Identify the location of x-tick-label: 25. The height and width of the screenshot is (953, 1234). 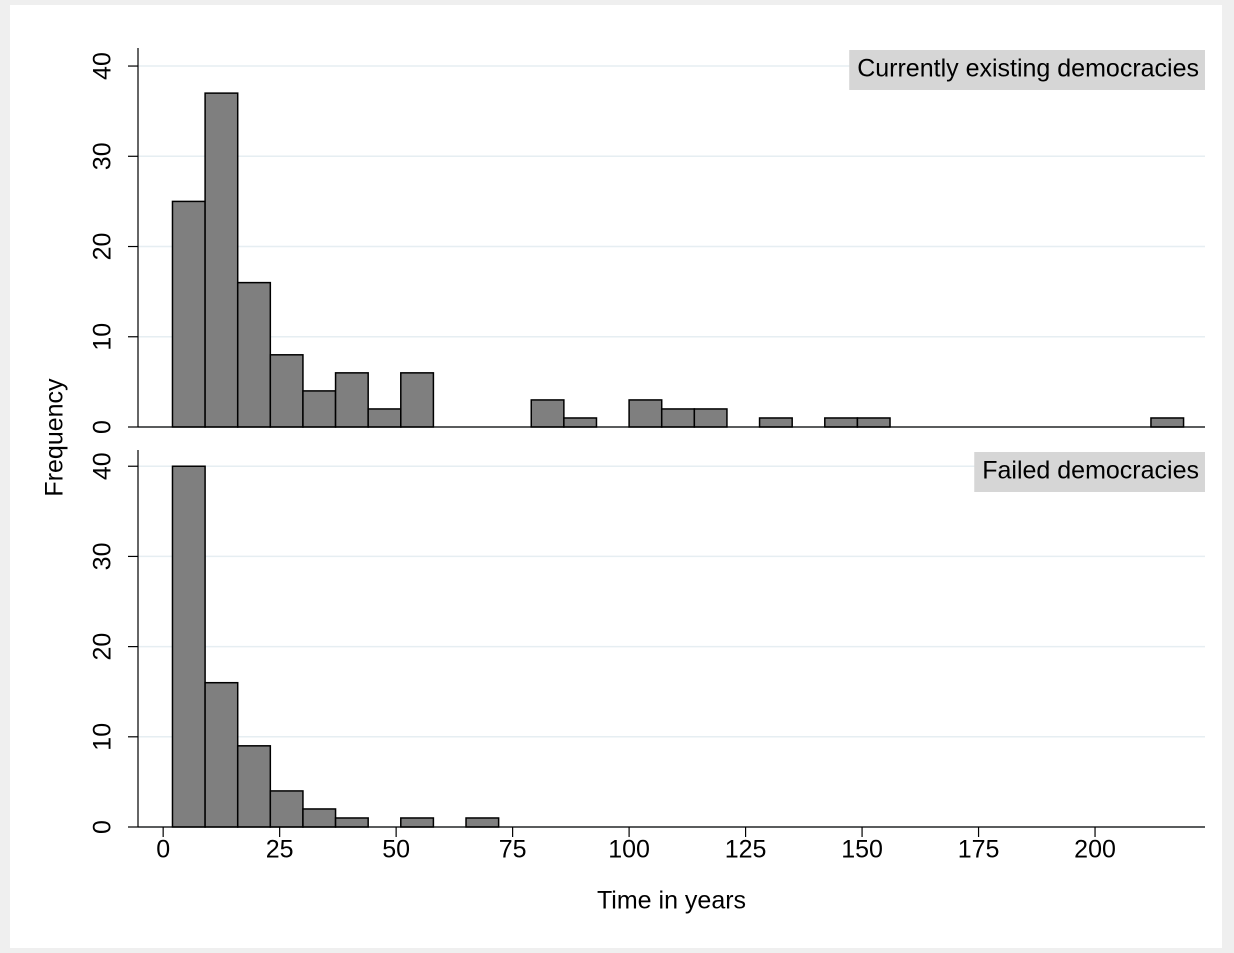
(280, 850).